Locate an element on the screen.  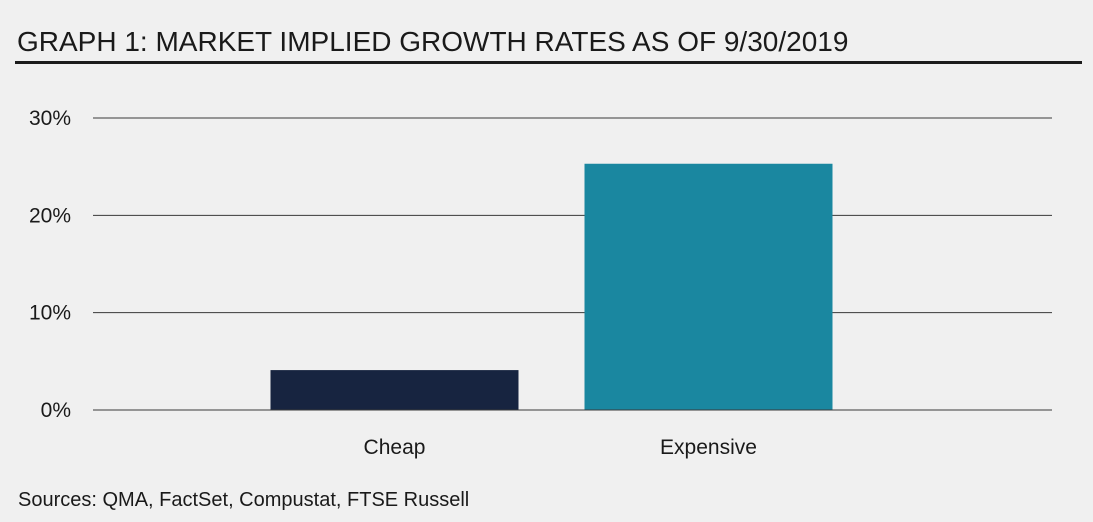
y-tick-label: 30% is located at coordinates (50, 118).